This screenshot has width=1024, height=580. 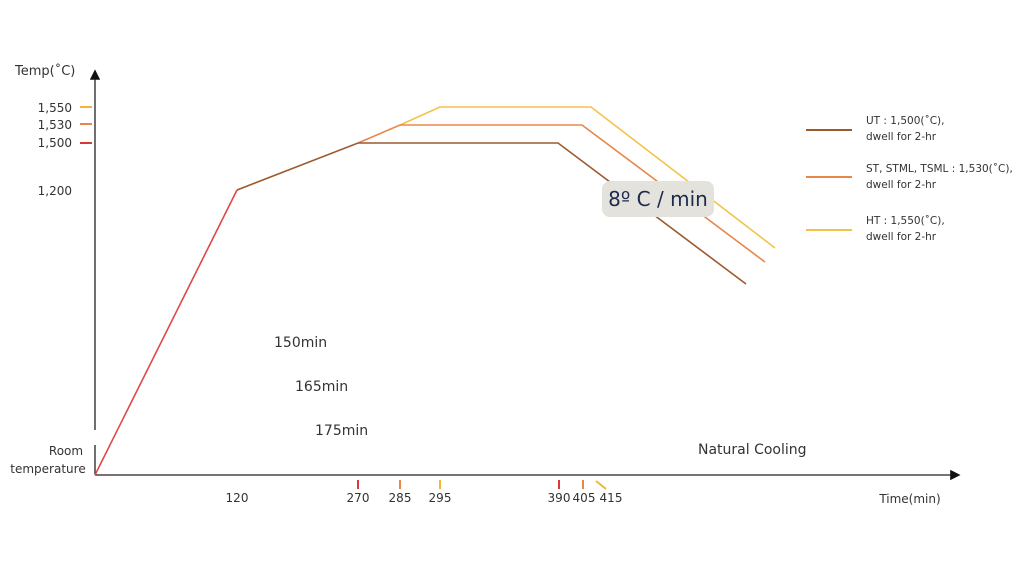 I want to click on x-label: 285, so click(x=400, y=498).